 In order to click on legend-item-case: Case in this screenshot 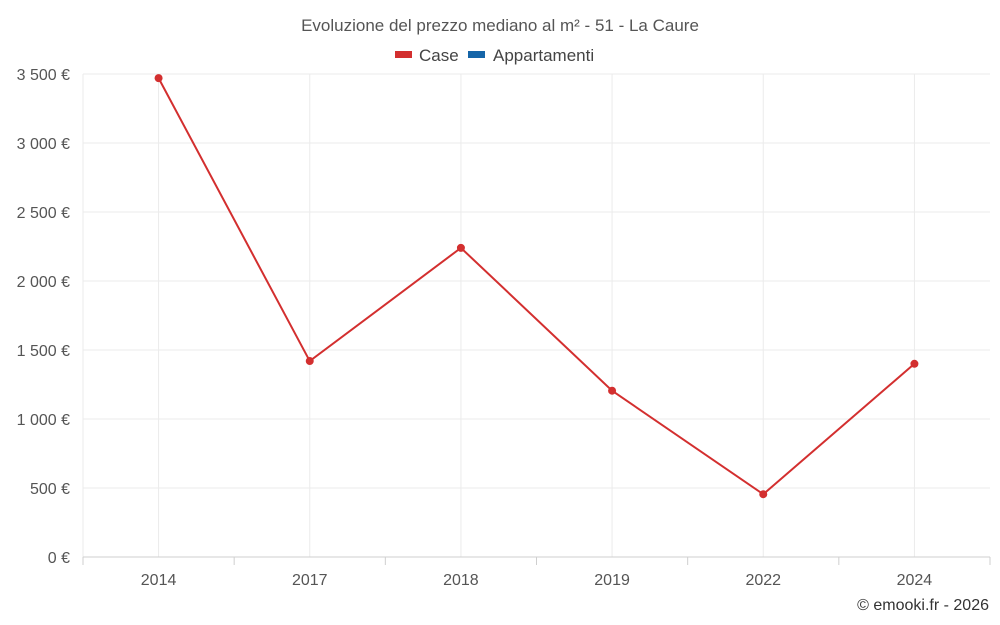, I will do `click(427, 55)`.